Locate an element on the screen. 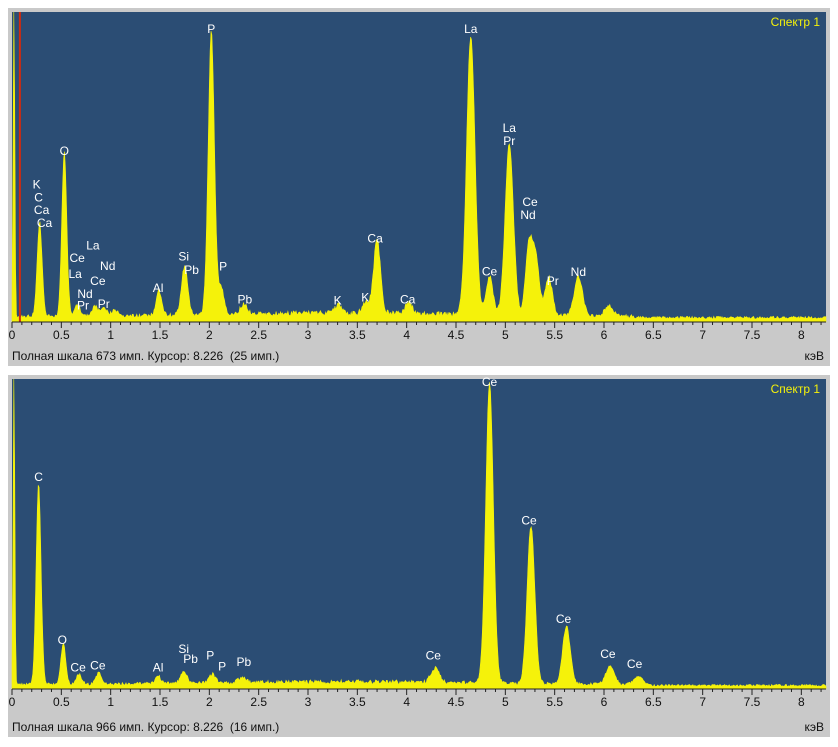 The height and width of the screenshot is (747, 838). unit-label-top: кэВ is located at coordinates (814, 356).